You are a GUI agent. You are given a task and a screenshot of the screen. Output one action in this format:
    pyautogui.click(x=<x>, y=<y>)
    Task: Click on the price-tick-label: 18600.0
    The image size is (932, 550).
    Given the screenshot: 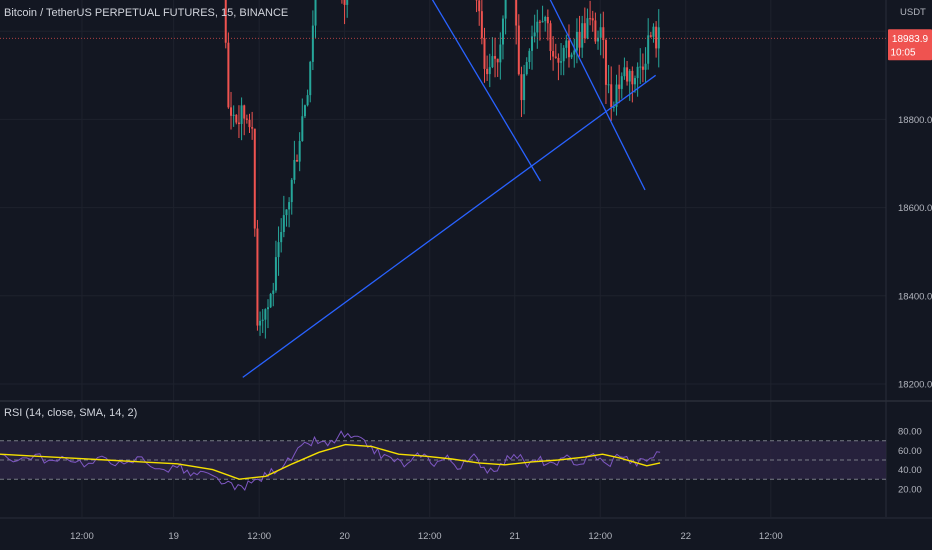 What is the action you would take?
    pyautogui.click(x=915, y=208)
    